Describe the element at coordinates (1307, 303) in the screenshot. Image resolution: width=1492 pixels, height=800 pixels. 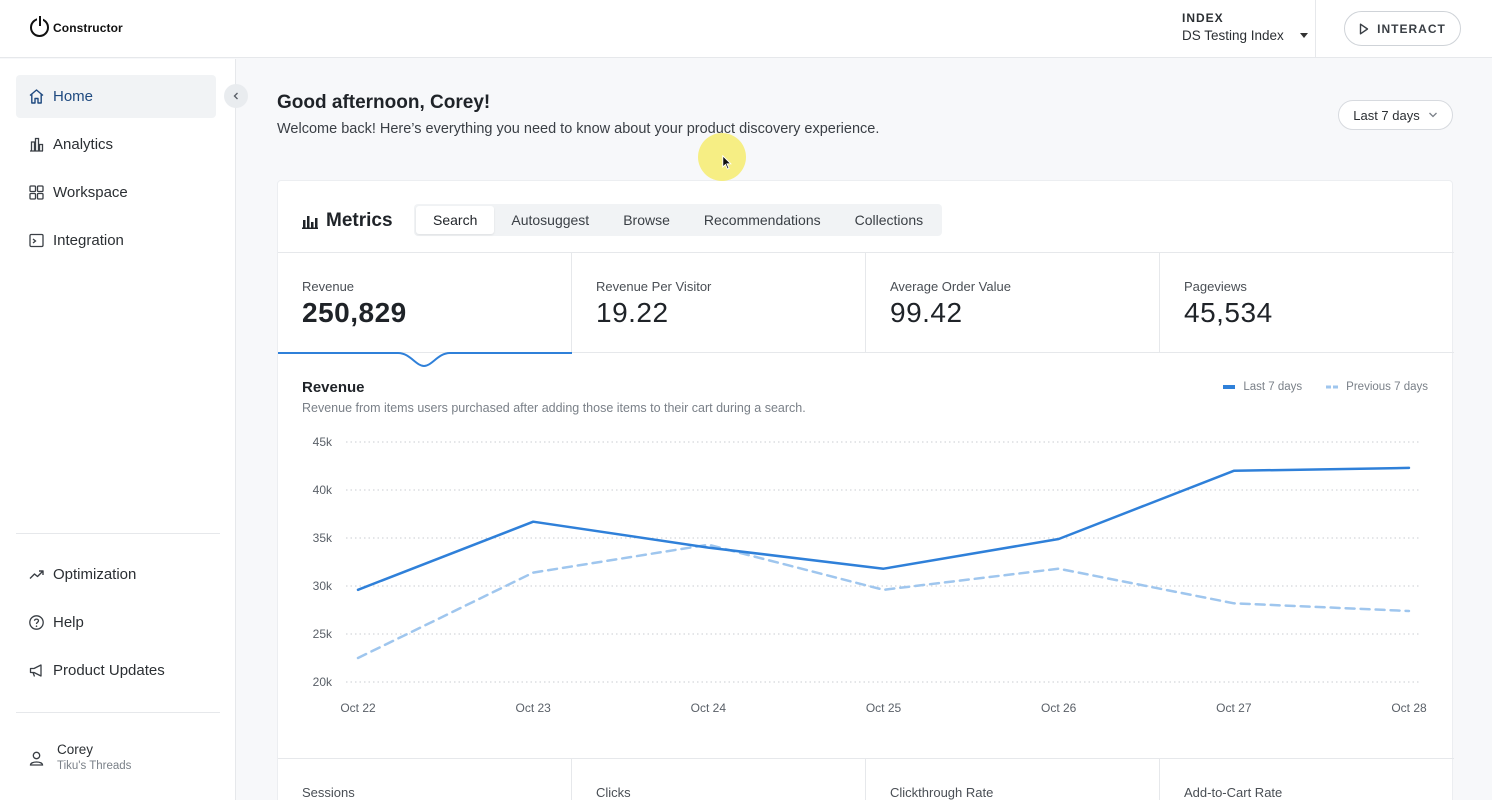
I see `kpi-pageviews: Pageviews 45,534` at that location.